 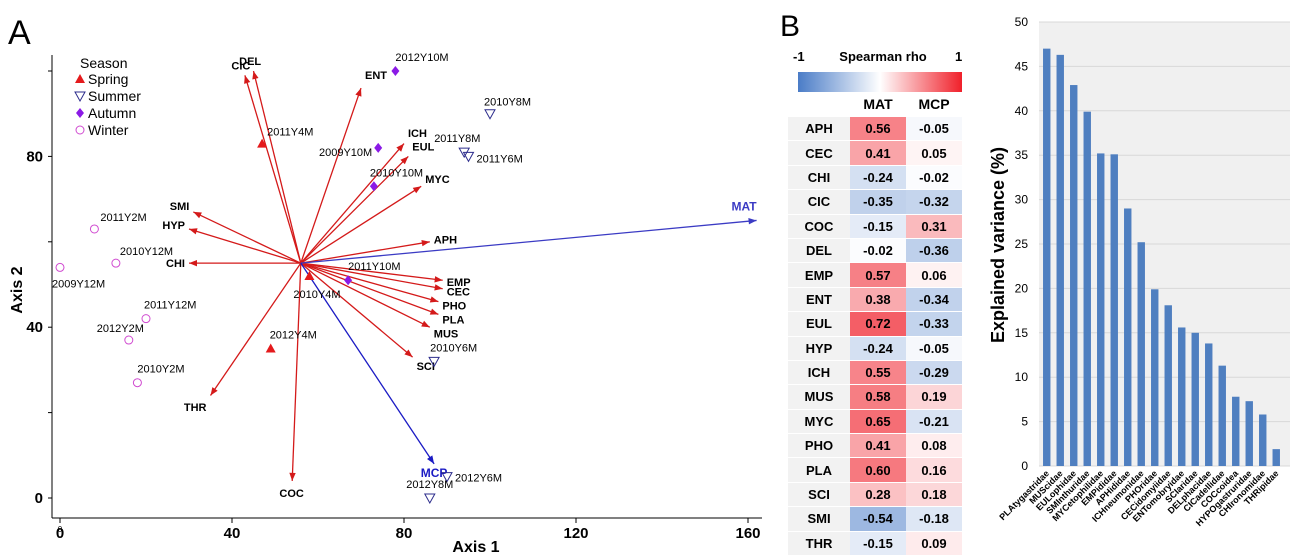 What do you see at coordinates (747, 533) in the screenshot?
I see `x-tick-label: 160` at bounding box center [747, 533].